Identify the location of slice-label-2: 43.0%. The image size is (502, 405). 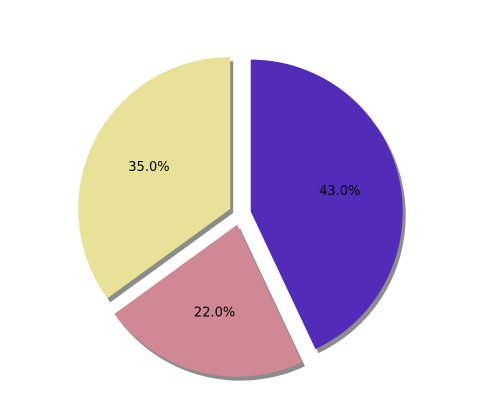
(339, 191).